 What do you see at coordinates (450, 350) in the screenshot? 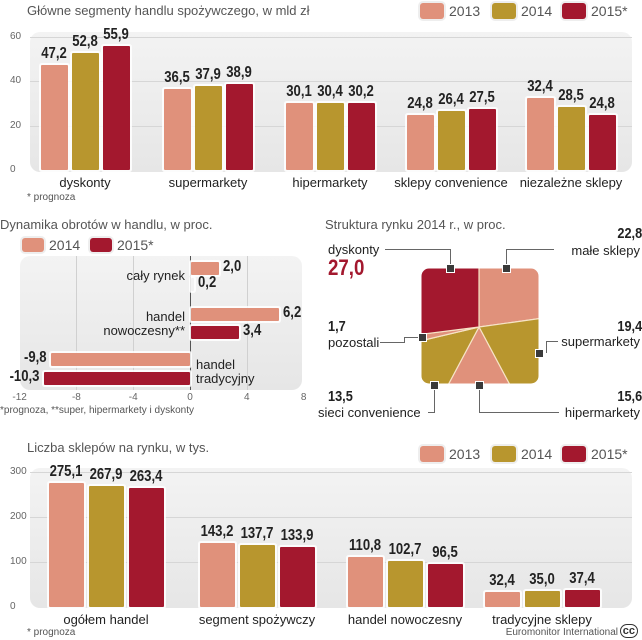
I see `pie-slice-pozostali` at bounding box center [450, 350].